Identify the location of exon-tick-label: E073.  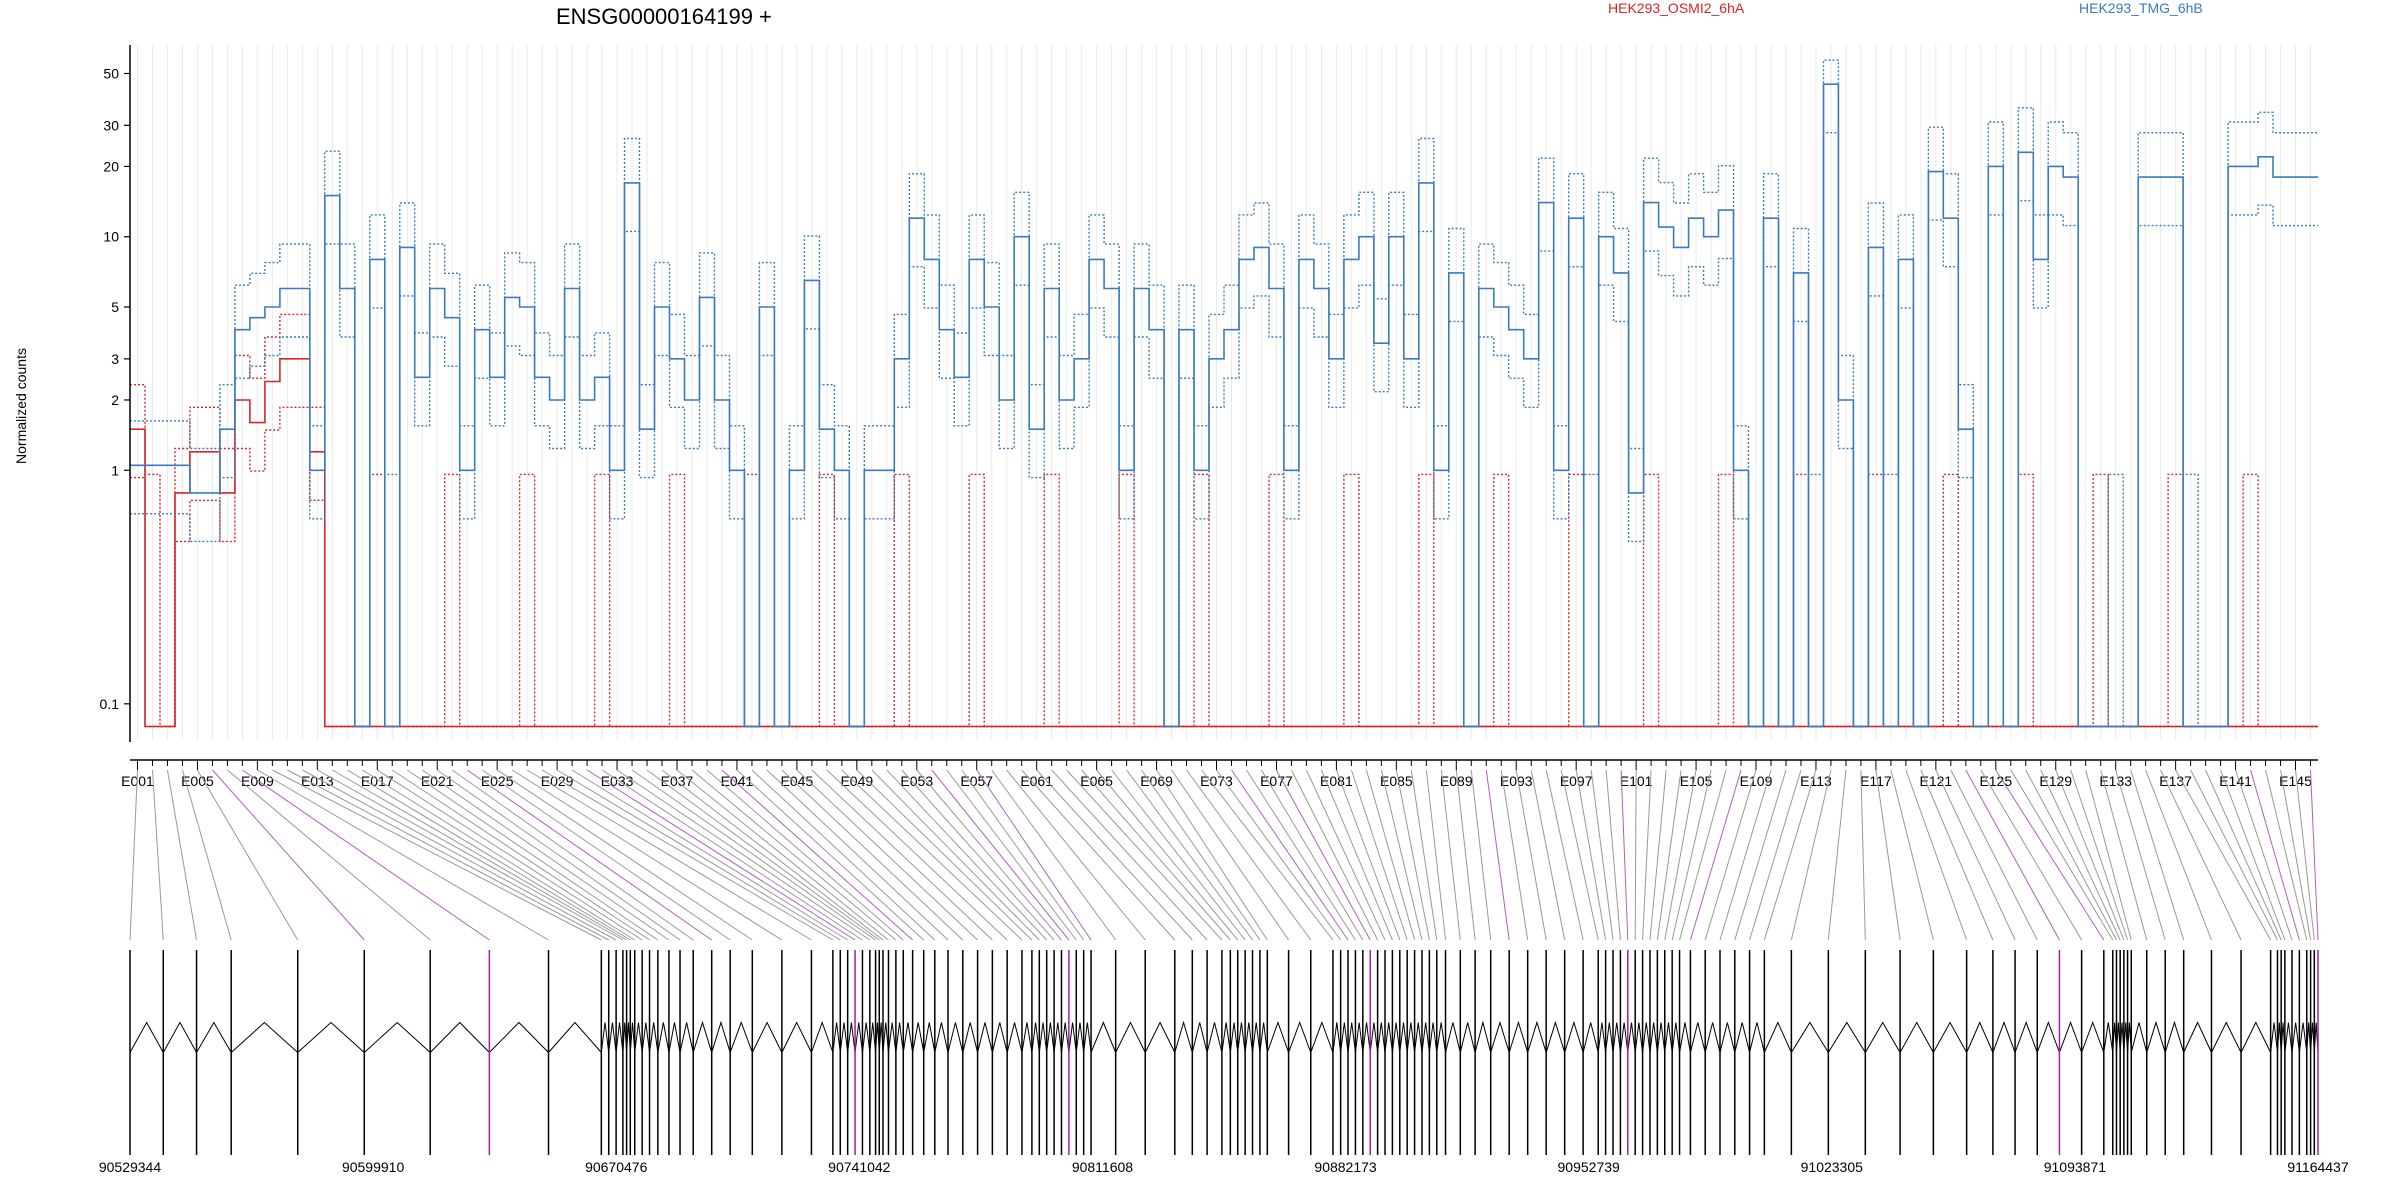
(1216, 781).